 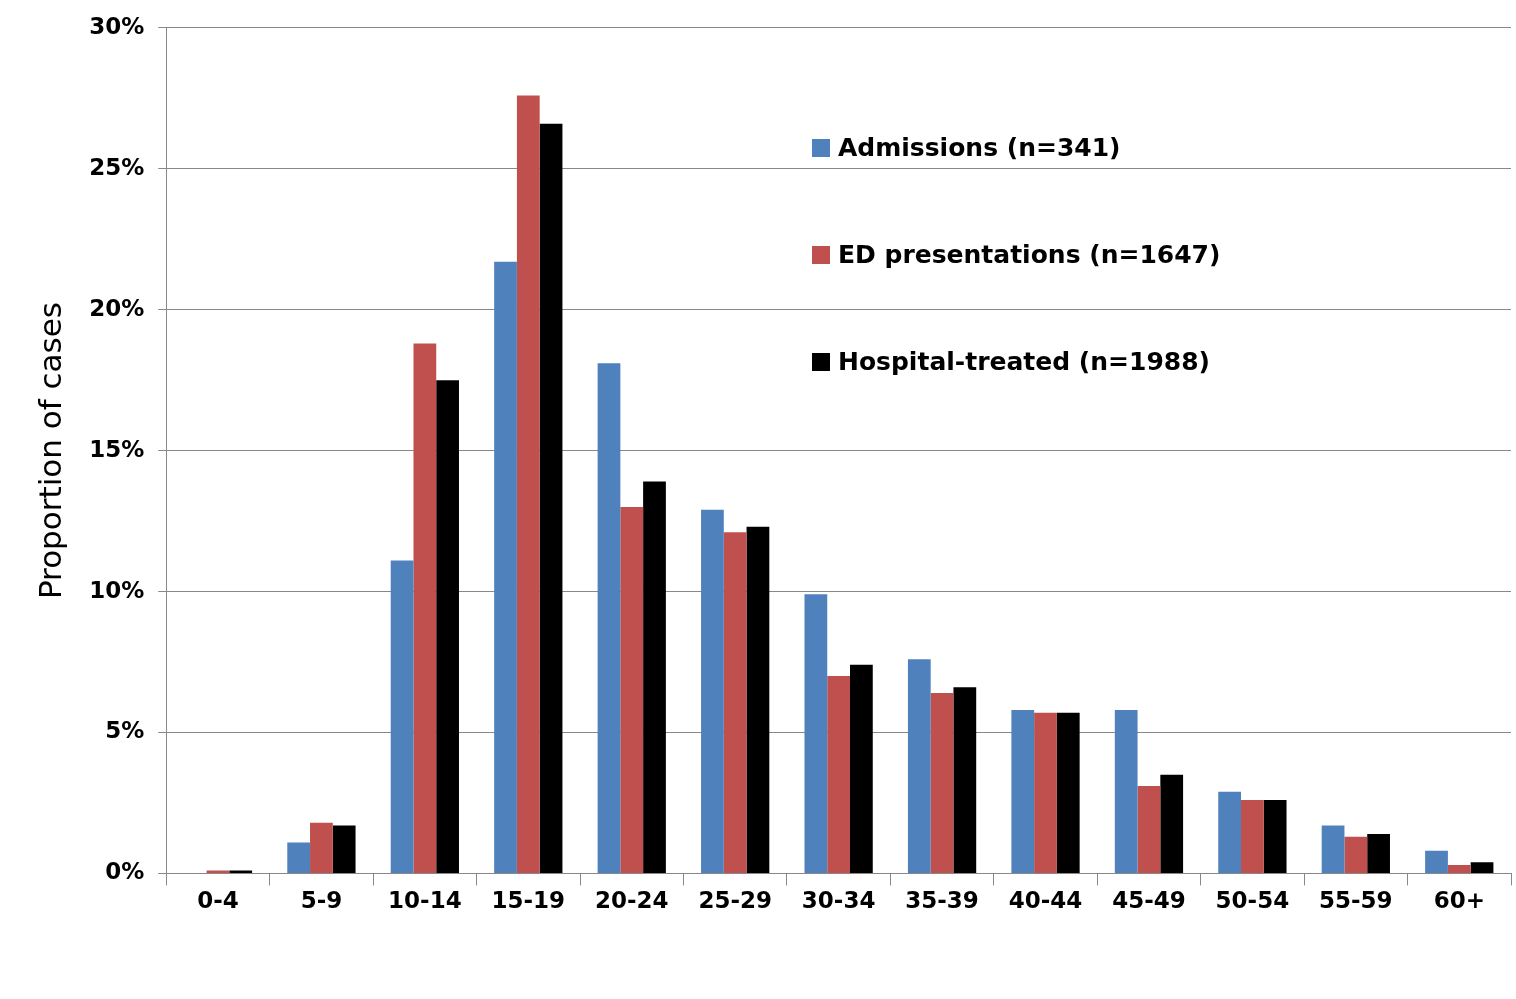 What do you see at coordinates (125, 730) in the screenshot?
I see `y-tick-label: 5%` at bounding box center [125, 730].